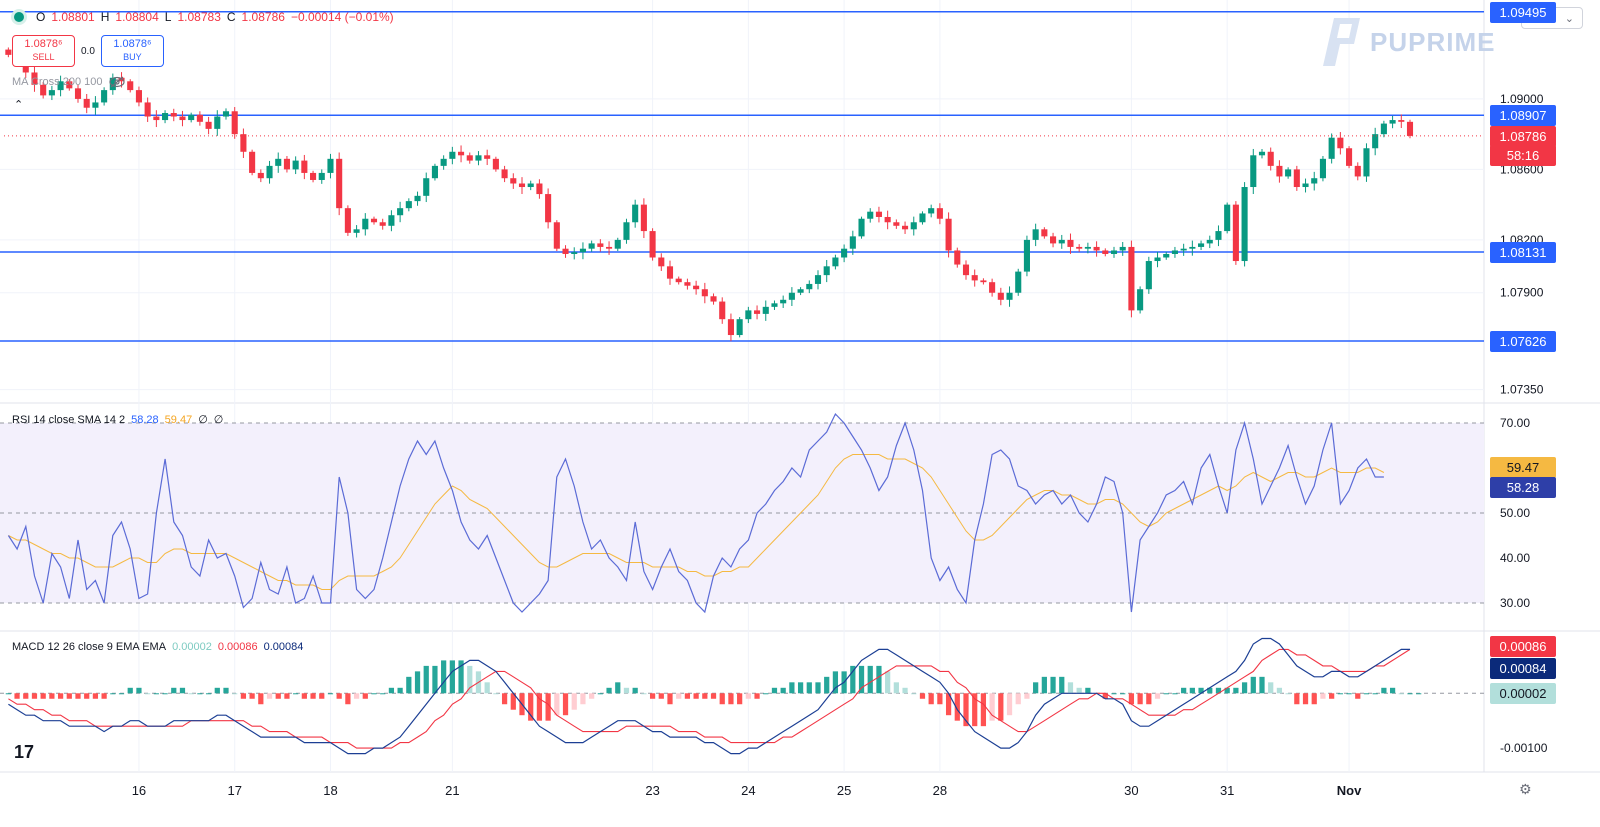 Image resolution: width=1600 pixels, height=827 pixels. Describe the element at coordinates (1407, 42) in the screenshot. I see `brand-logo: PUPRIME` at that location.